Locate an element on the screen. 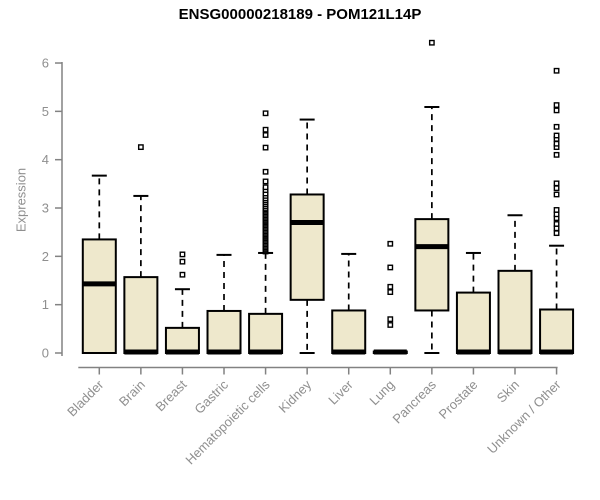 The width and height of the screenshot is (600, 500). y-tick-label: 0 is located at coordinates (45, 353).